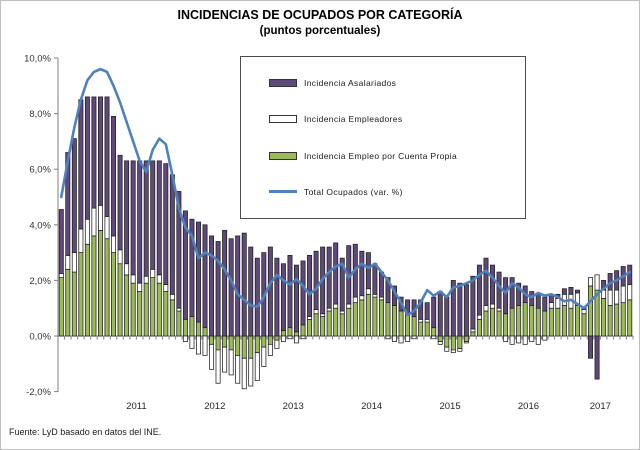 This screenshot has height=450, width=640. What do you see at coordinates (600, 406) in the screenshot?
I see `x-year-label: 2017` at bounding box center [600, 406].